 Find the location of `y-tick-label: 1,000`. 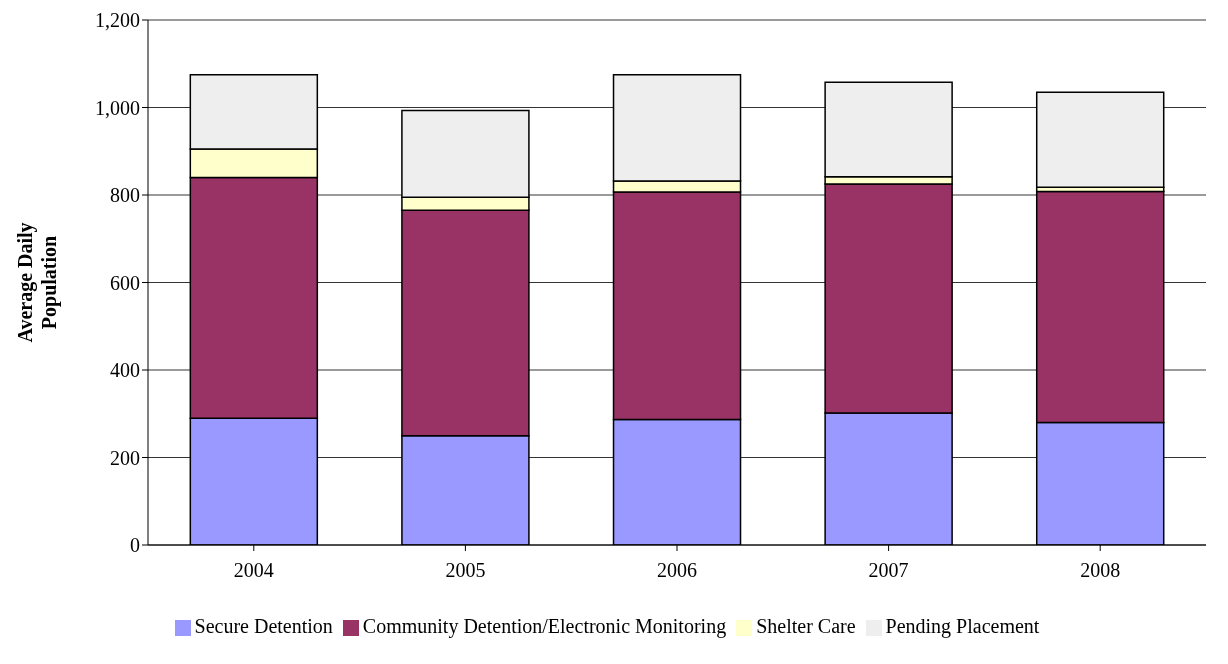

y-tick-label: 1,000 is located at coordinates (117, 107).